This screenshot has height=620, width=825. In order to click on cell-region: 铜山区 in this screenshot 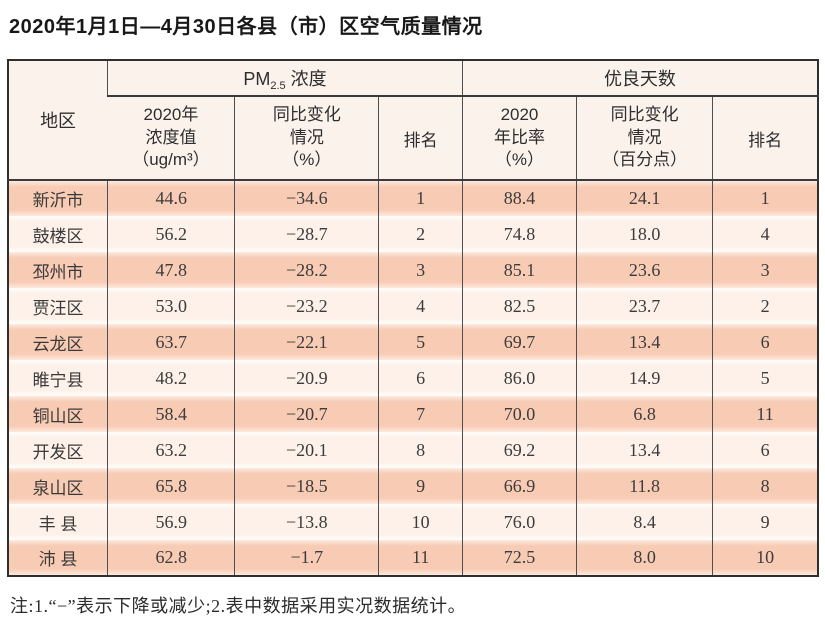, I will do `click(58, 414)`.